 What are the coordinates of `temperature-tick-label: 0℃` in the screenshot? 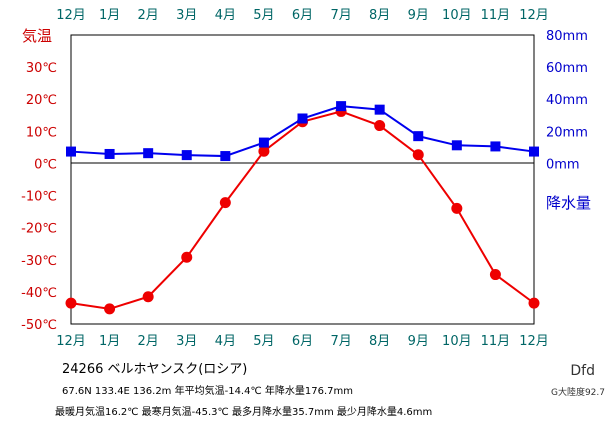 It's located at (45, 164).